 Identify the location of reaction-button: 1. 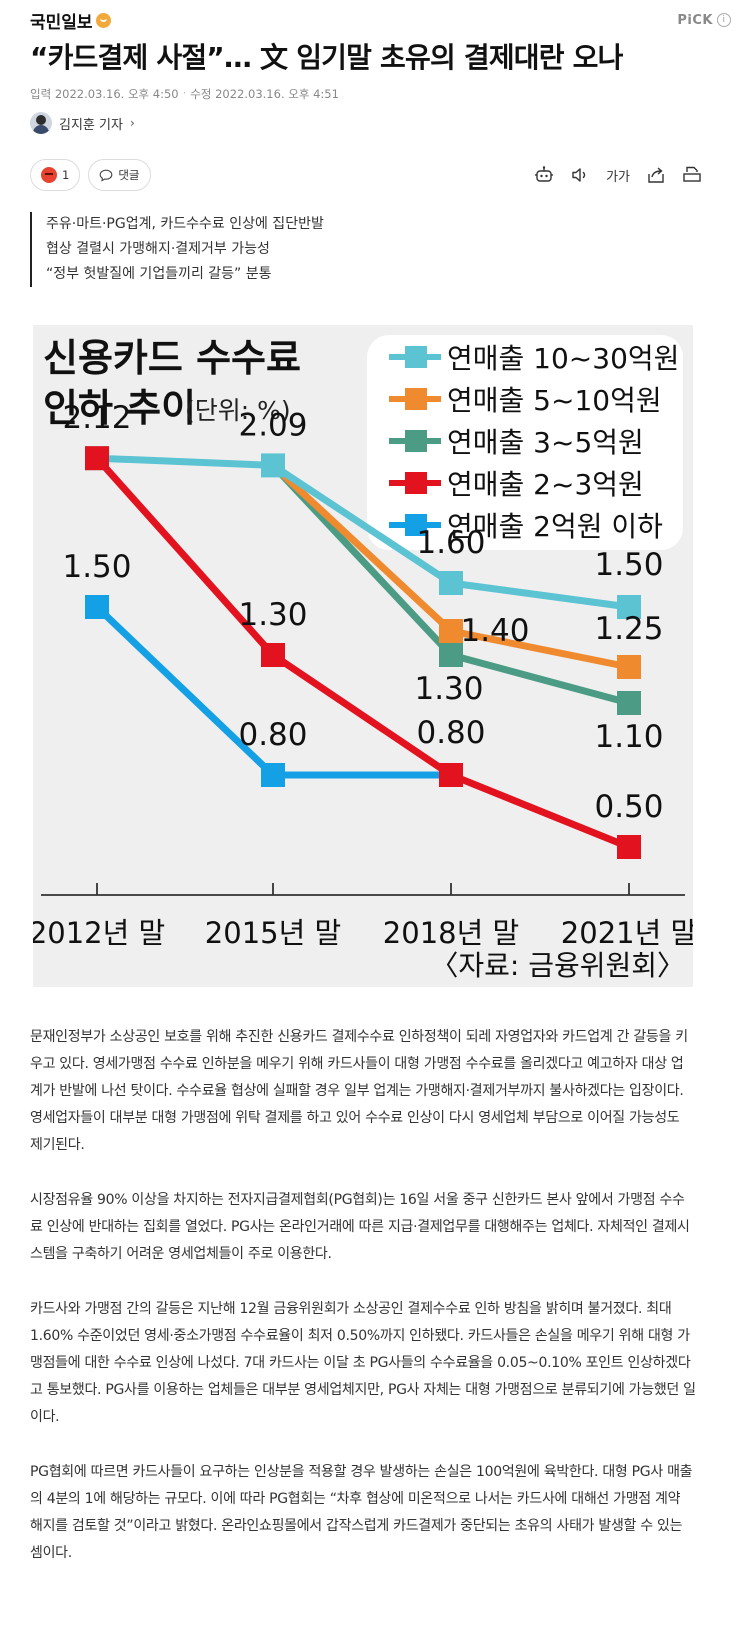
(55, 175).